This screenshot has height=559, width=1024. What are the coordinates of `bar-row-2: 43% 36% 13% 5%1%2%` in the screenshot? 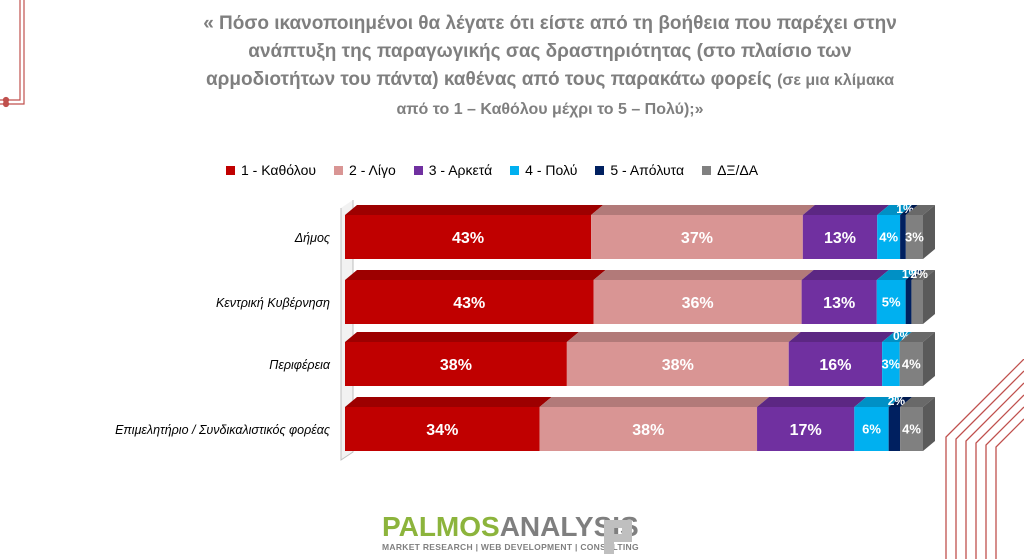 It's located at (640, 295).